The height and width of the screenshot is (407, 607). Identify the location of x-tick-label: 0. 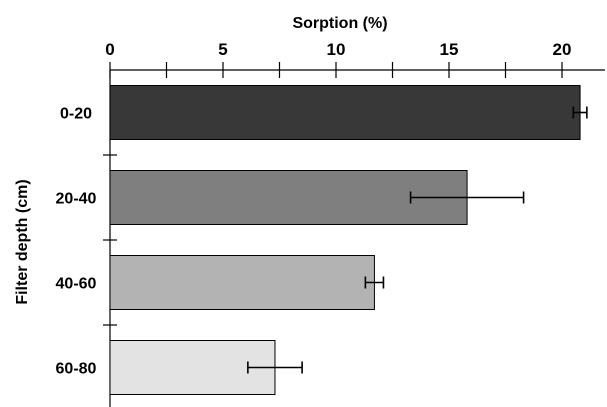
(109, 49).